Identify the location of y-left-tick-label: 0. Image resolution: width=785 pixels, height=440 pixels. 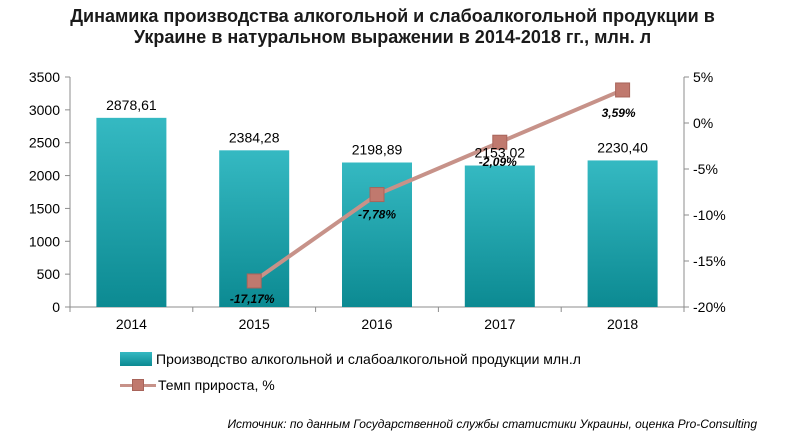
(56, 307).